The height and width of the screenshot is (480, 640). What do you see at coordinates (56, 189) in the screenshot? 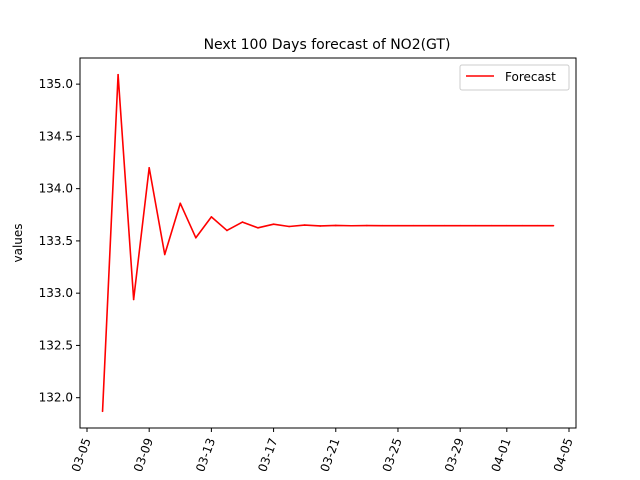
I see `y-tick-label: 134.0` at bounding box center [56, 189].